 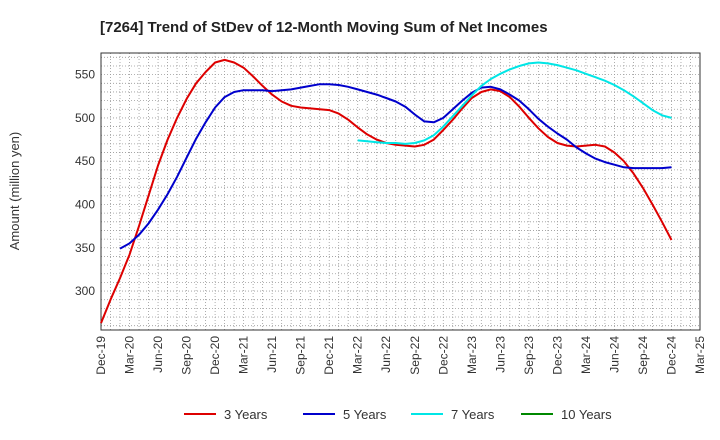 I want to click on x-tick-label: Dec-22, so click(x=443, y=355).